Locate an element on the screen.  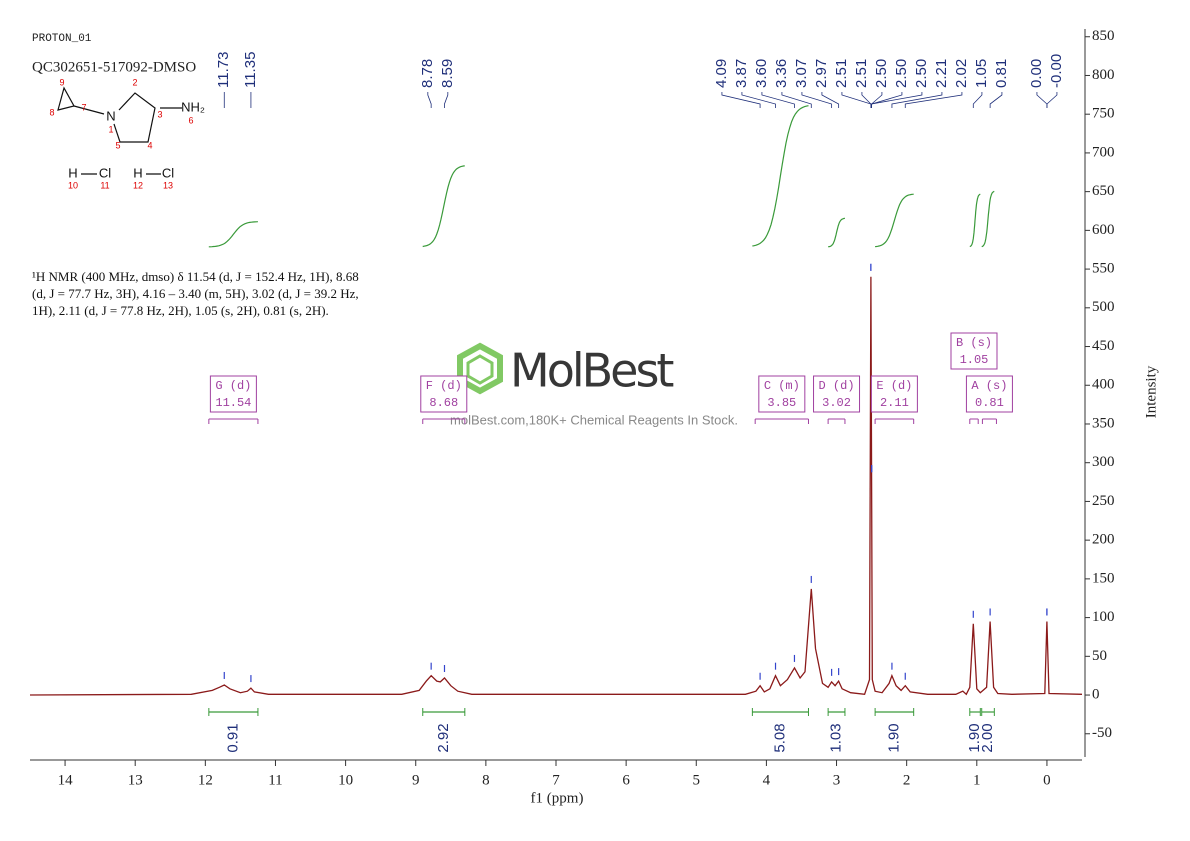
y-tick-label: 700 is located at coordinates (1103, 152).